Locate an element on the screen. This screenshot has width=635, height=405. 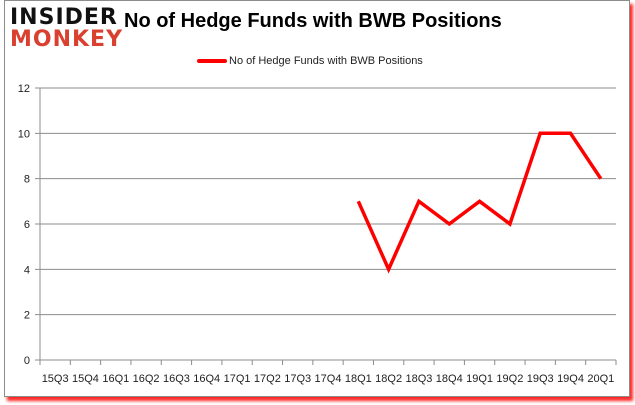
x-tick-label: 19Q4 is located at coordinates (570, 379).